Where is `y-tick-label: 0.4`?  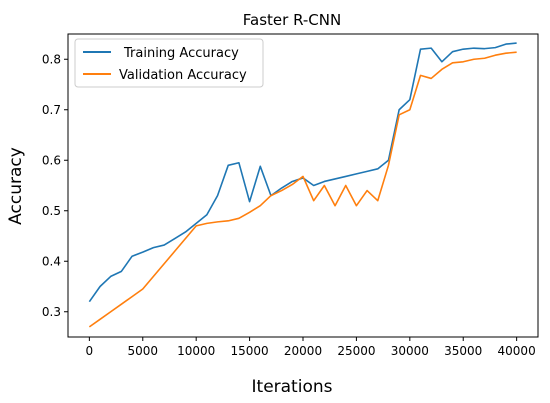
y-tick-label: 0.4 is located at coordinates (51, 261).